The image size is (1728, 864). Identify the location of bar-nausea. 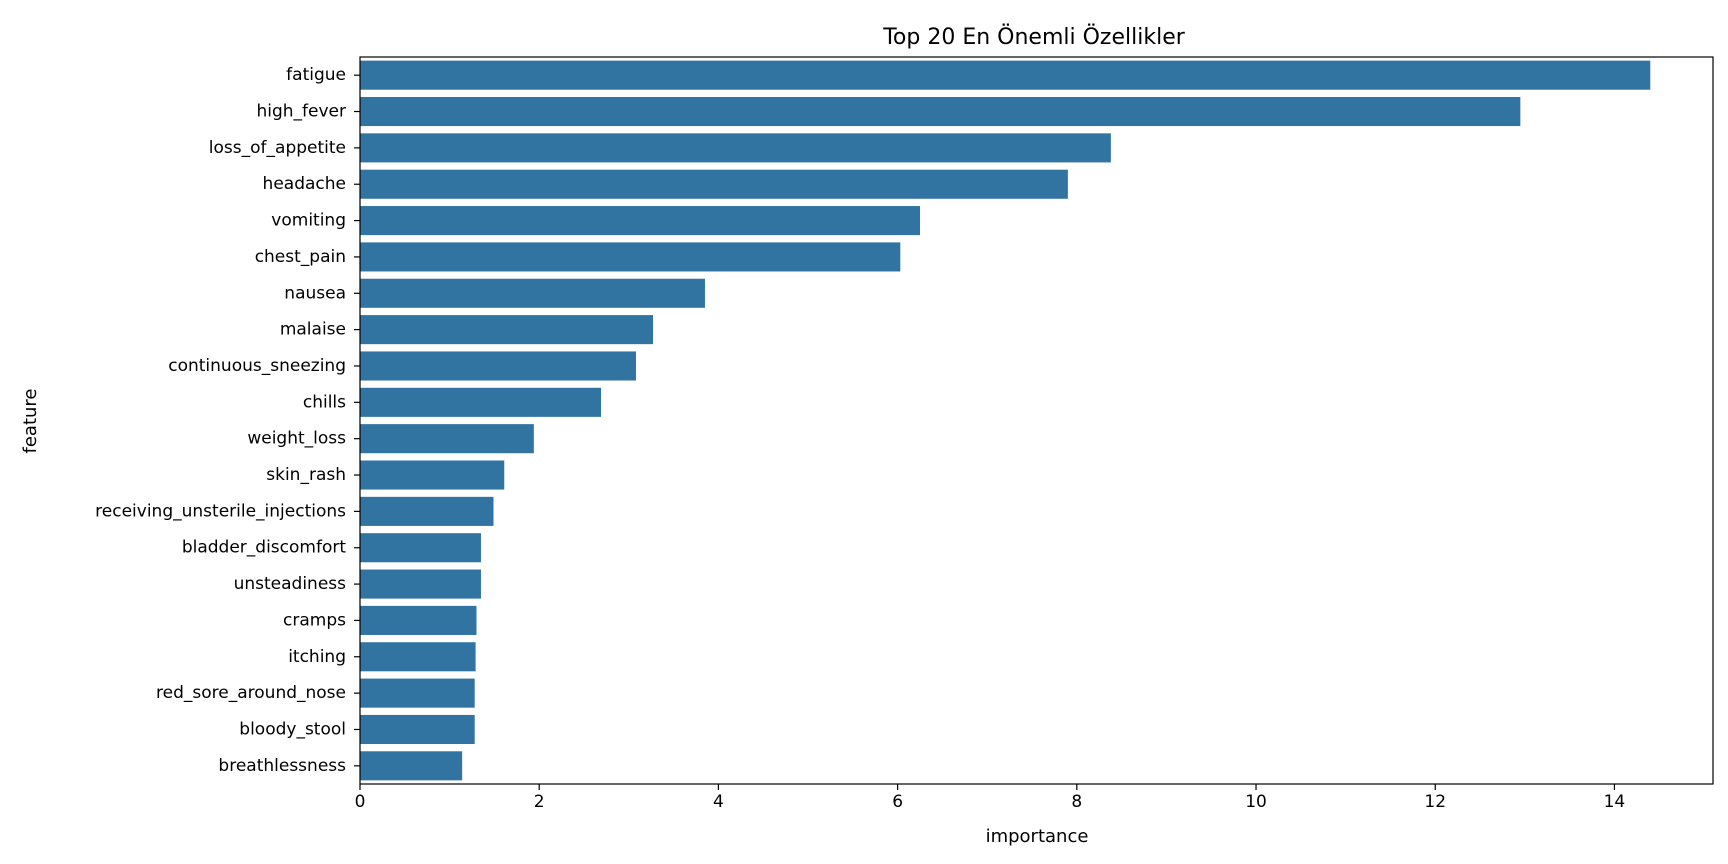
(532, 293).